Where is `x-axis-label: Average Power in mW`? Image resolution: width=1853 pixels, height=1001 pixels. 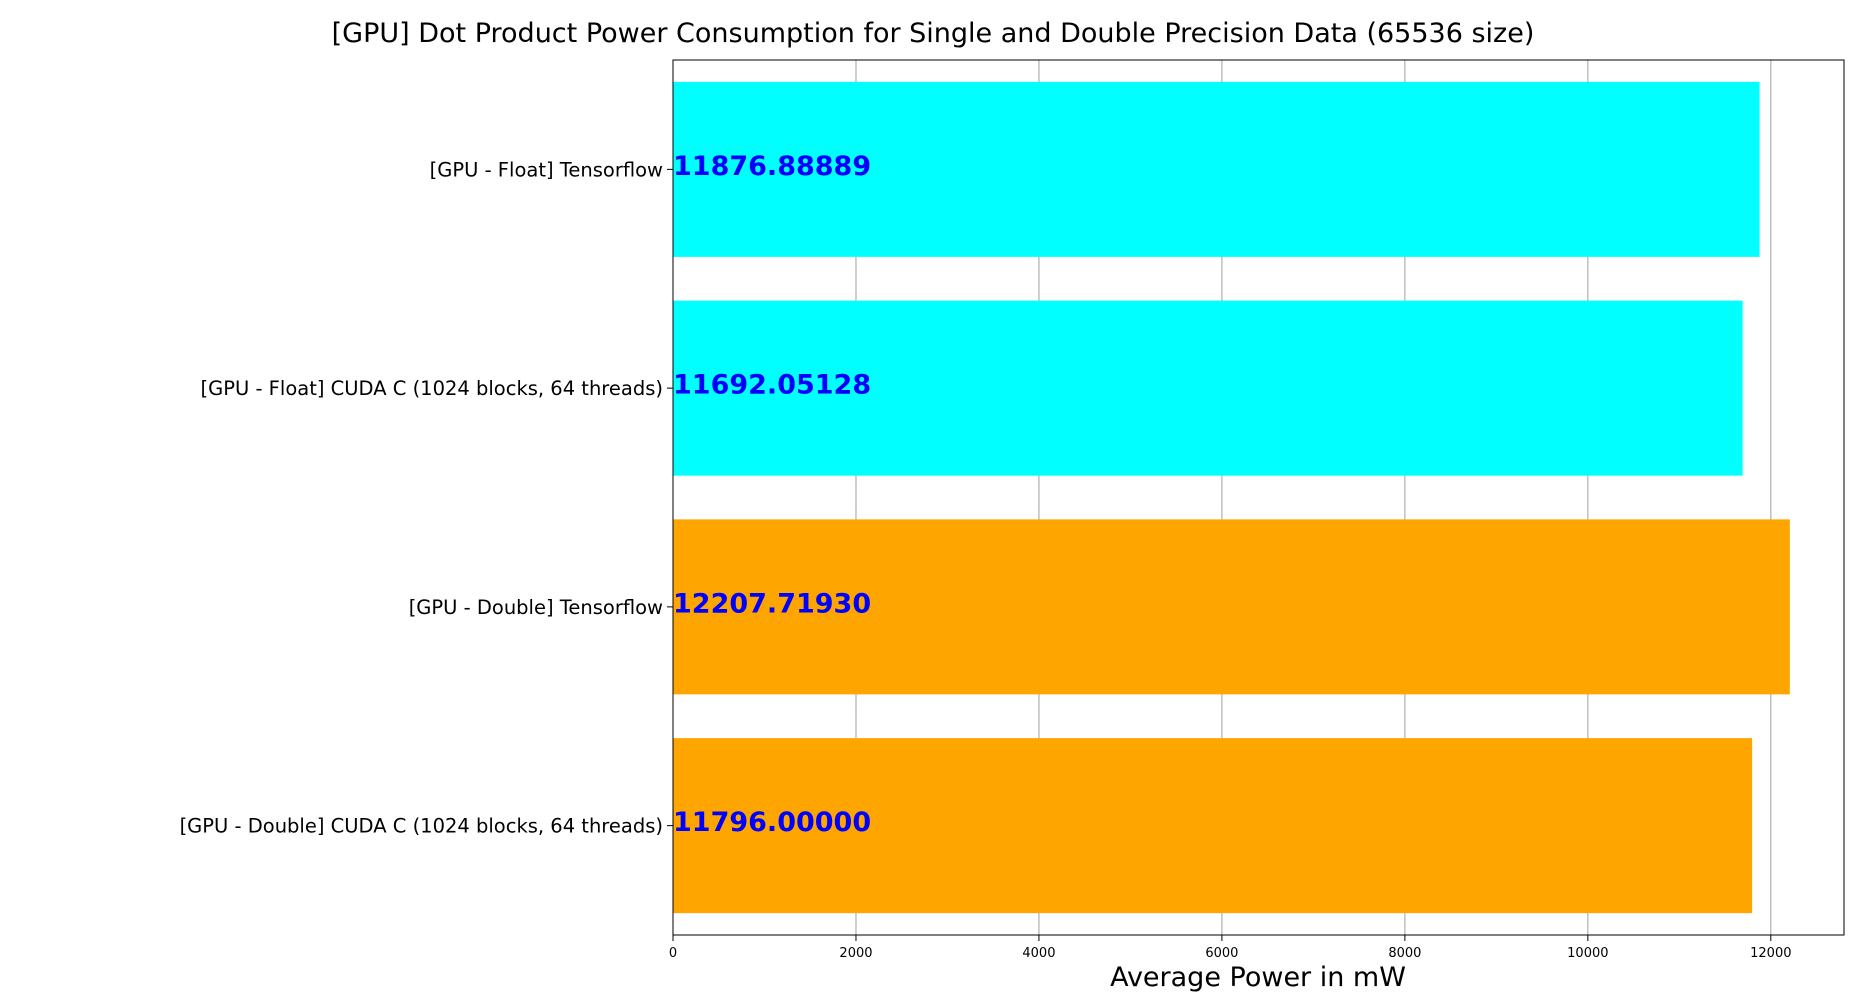
x-axis-label: Average Power in mW is located at coordinates (1258, 977).